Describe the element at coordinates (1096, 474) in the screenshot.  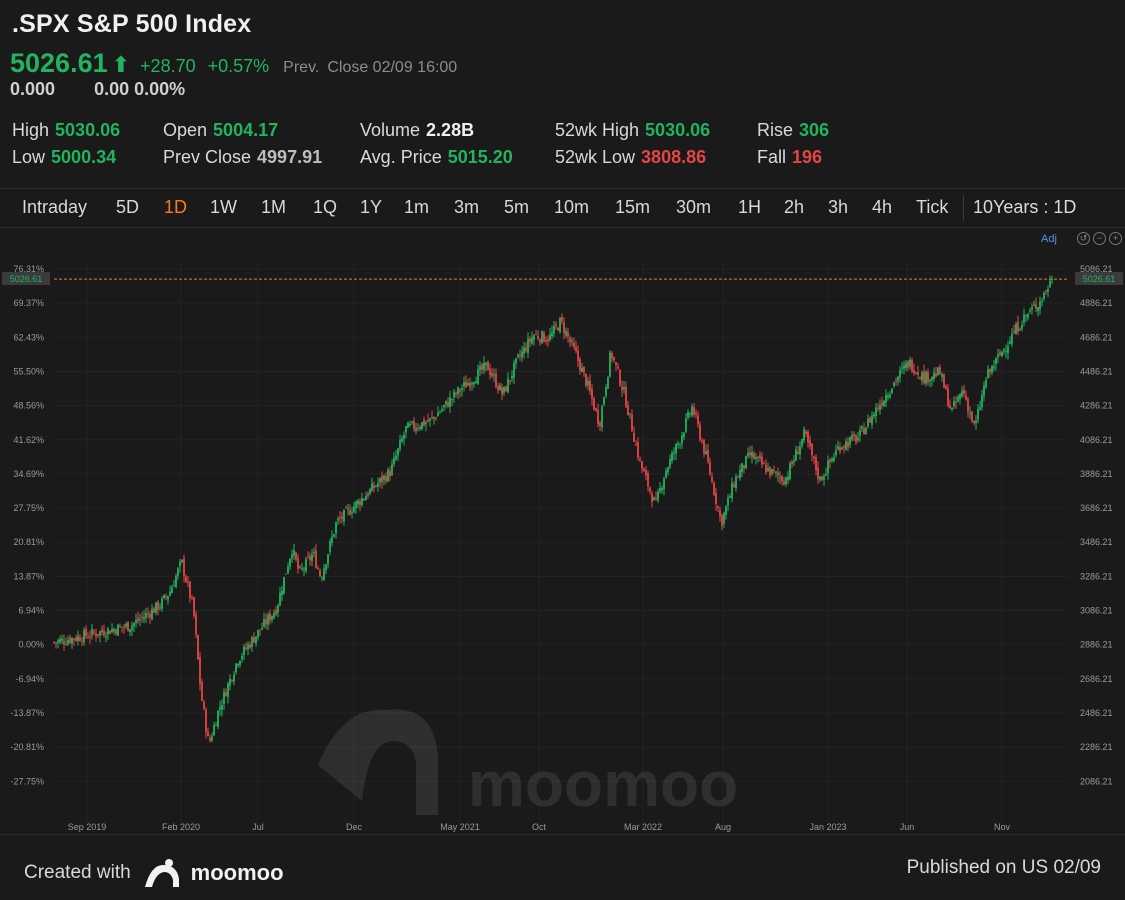
I see `right-tick-label: 3886.21` at that location.